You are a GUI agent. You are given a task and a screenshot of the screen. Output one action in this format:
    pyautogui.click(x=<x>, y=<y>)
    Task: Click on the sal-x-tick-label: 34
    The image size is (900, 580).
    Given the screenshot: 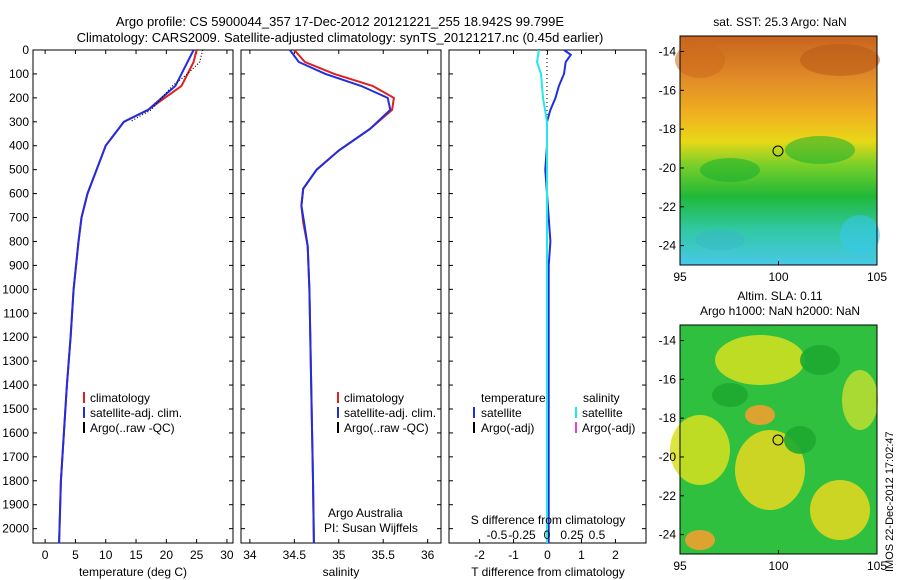 What is the action you would take?
    pyautogui.click(x=250, y=555)
    